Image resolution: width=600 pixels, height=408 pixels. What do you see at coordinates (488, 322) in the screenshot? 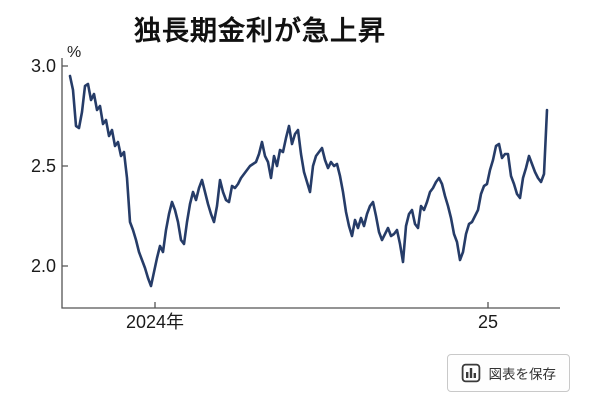
I see `x-axis-tick-label: 25` at bounding box center [488, 322].